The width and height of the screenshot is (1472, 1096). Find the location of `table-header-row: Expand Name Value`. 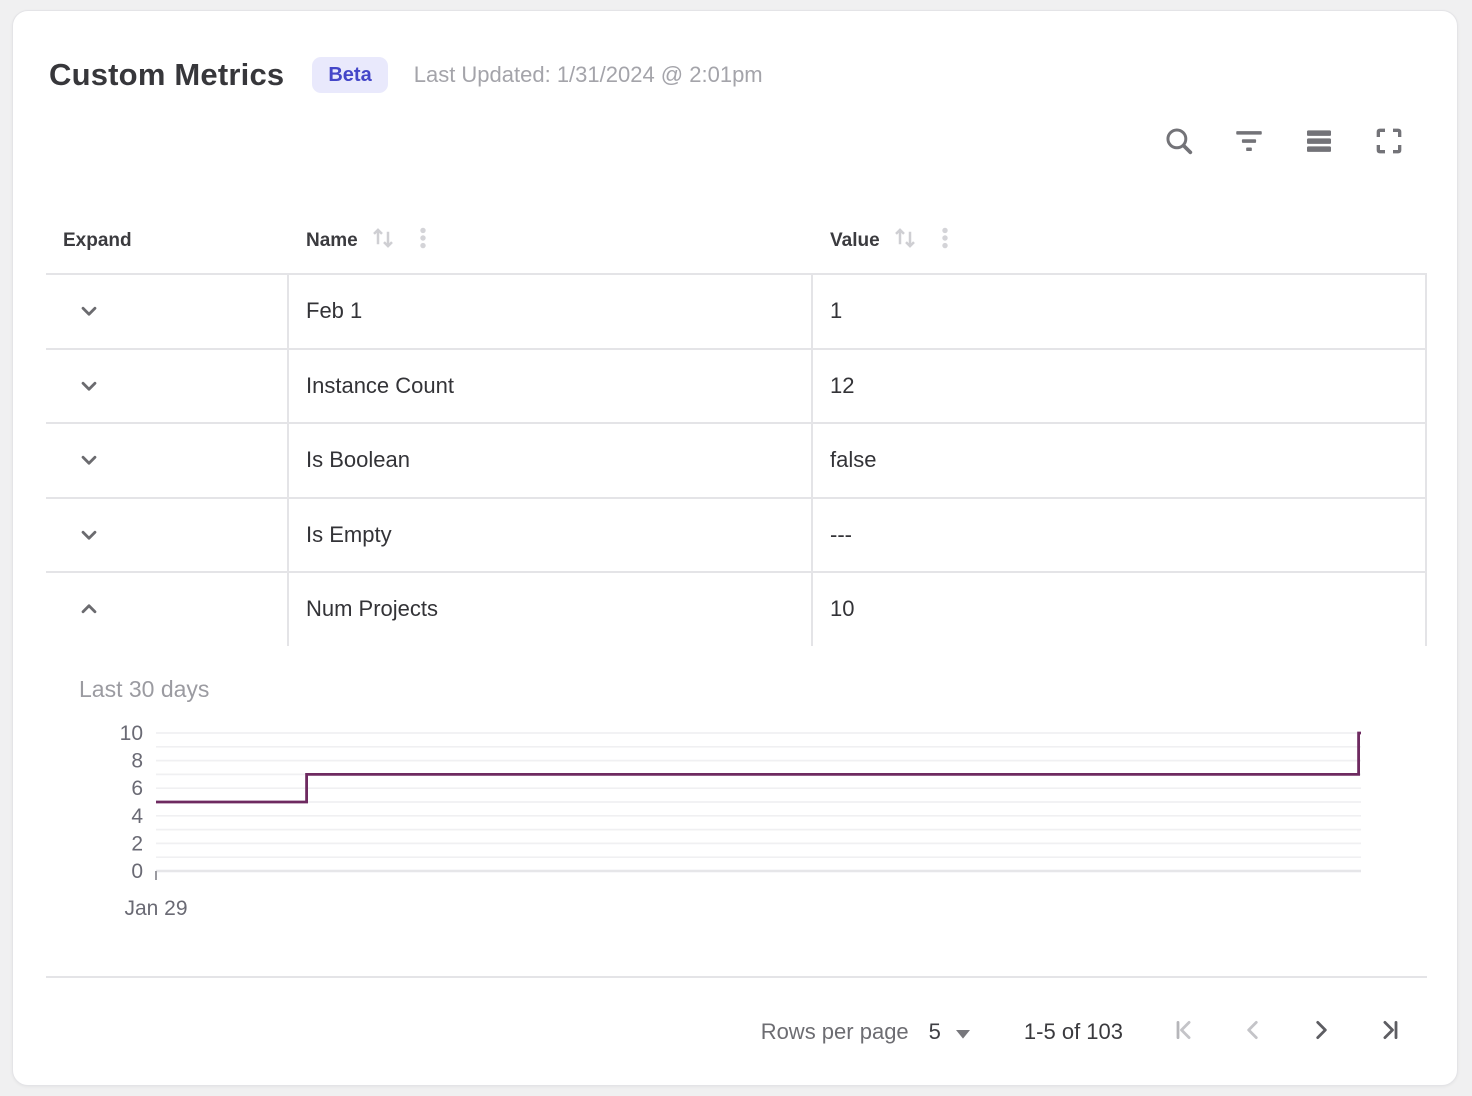

table-header-row: Expand Name Value is located at coordinates (736, 241).